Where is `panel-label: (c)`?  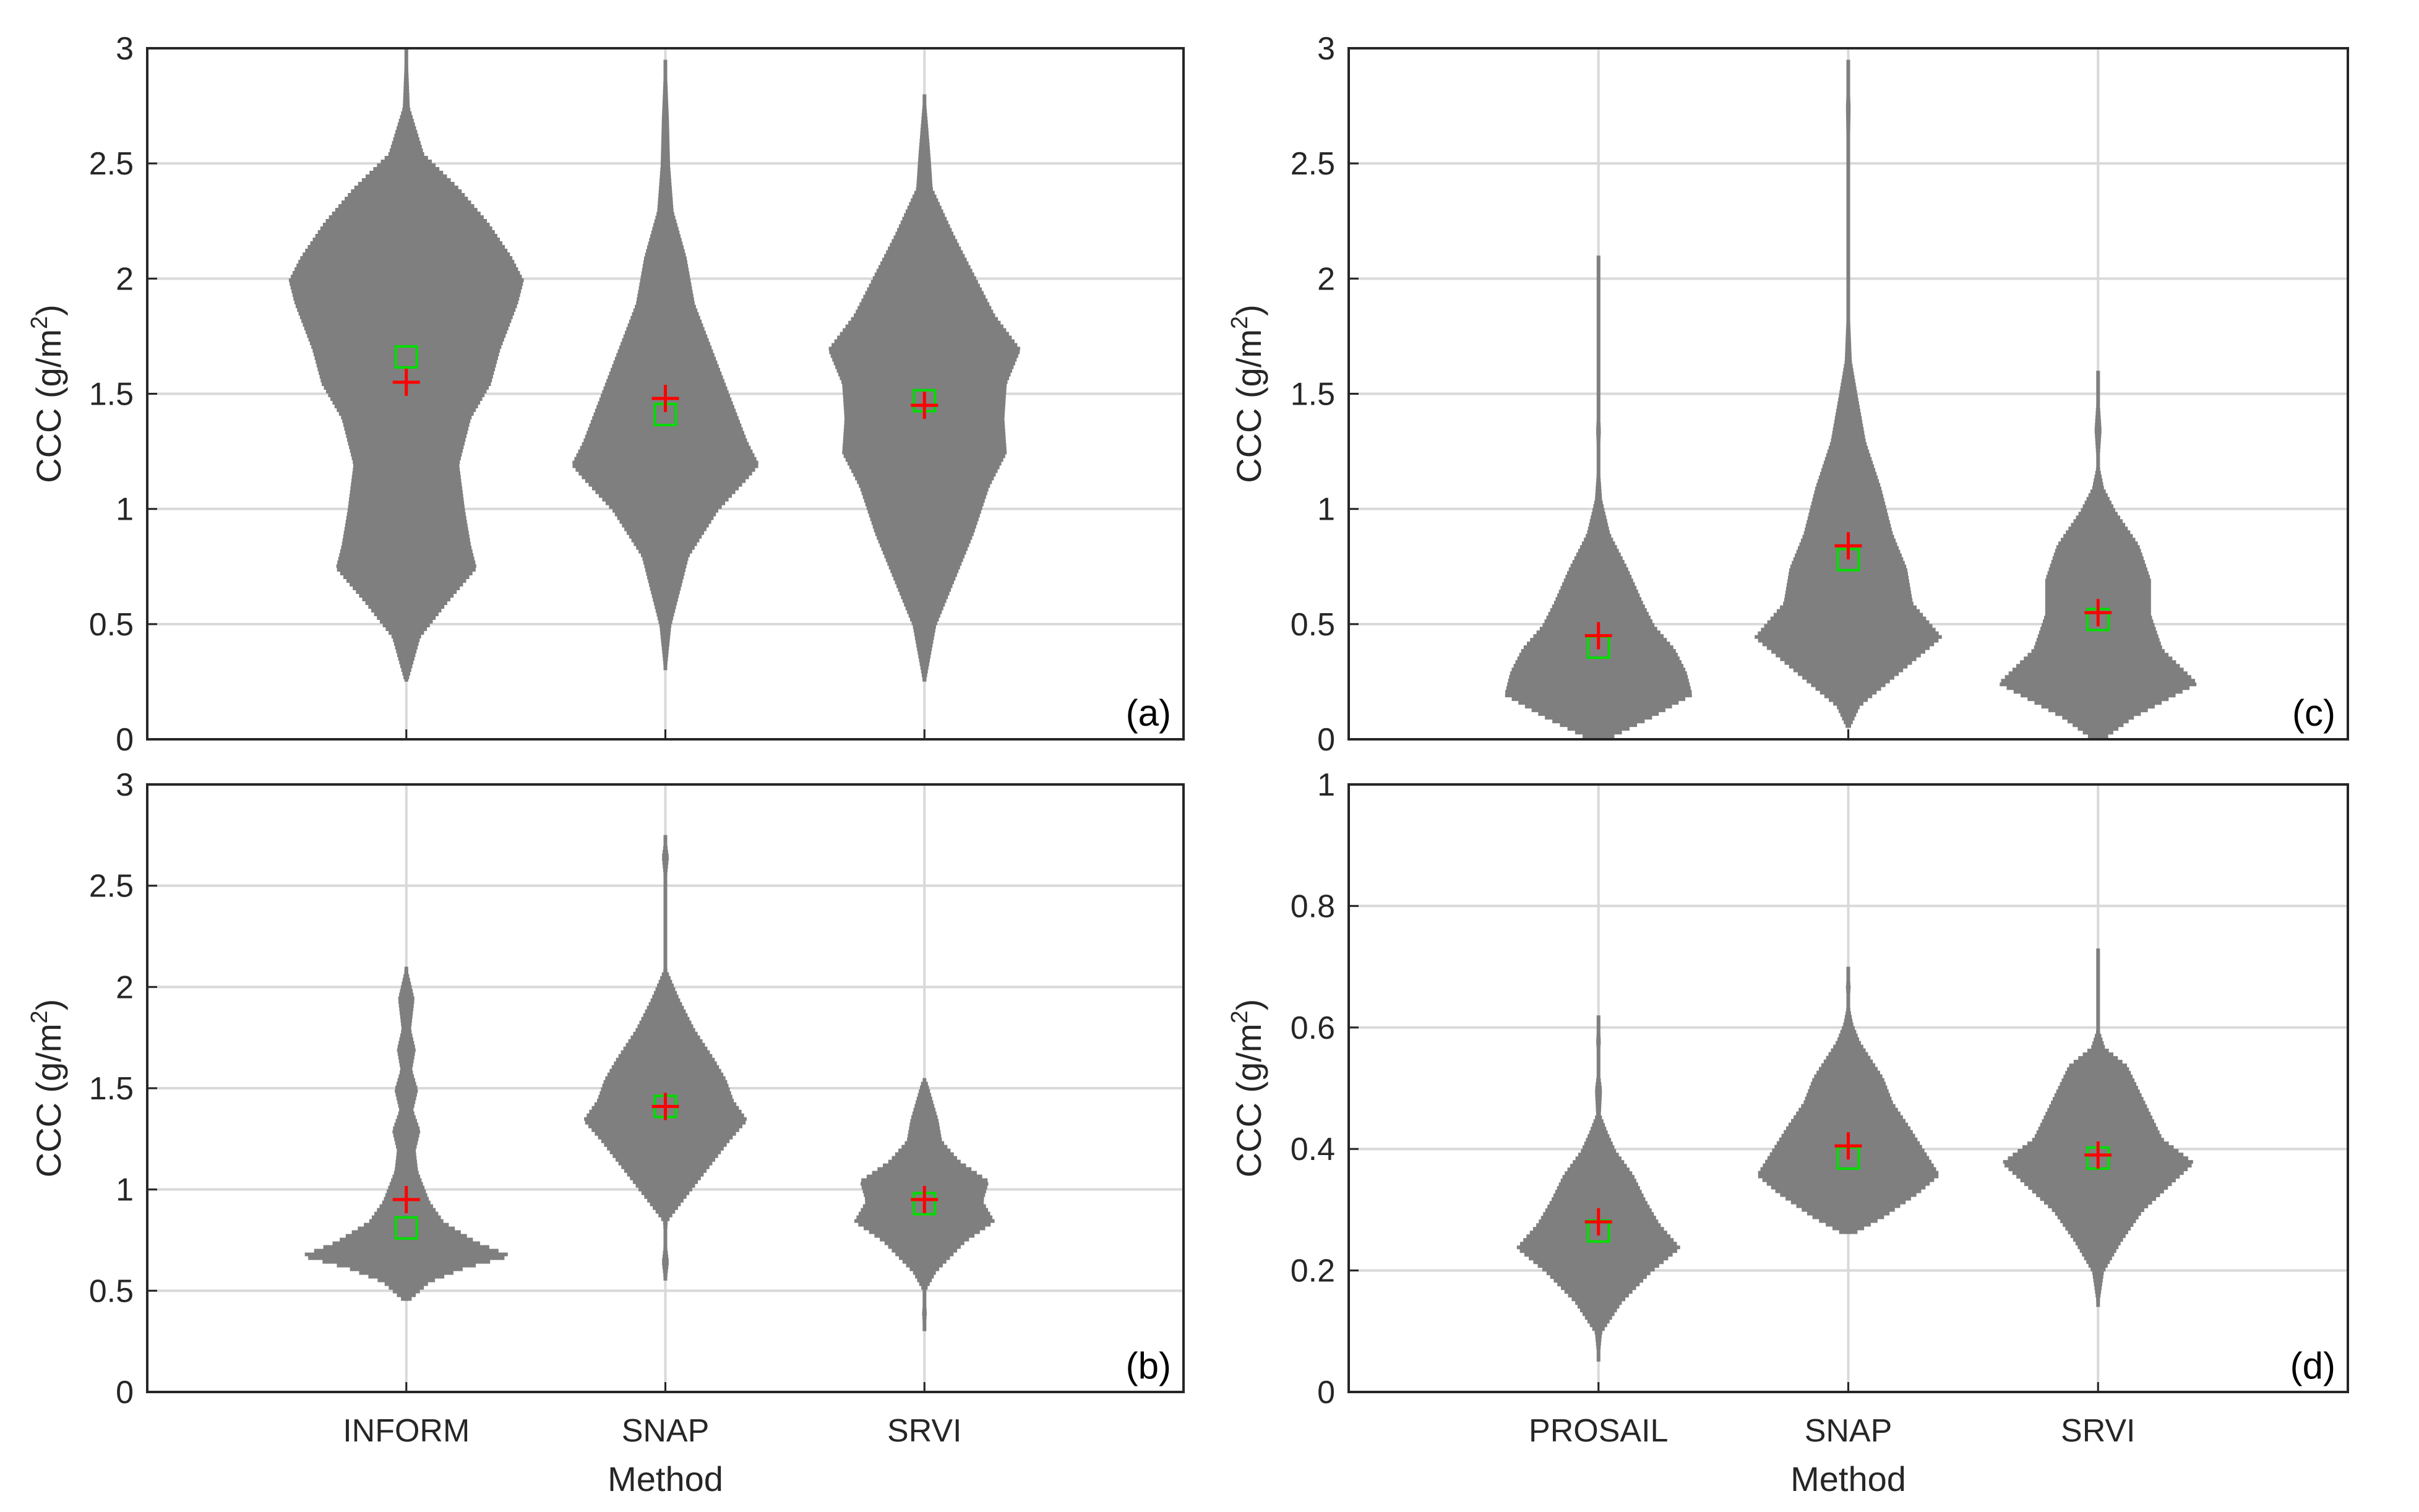
panel-label: (c) is located at coordinates (2313, 713).